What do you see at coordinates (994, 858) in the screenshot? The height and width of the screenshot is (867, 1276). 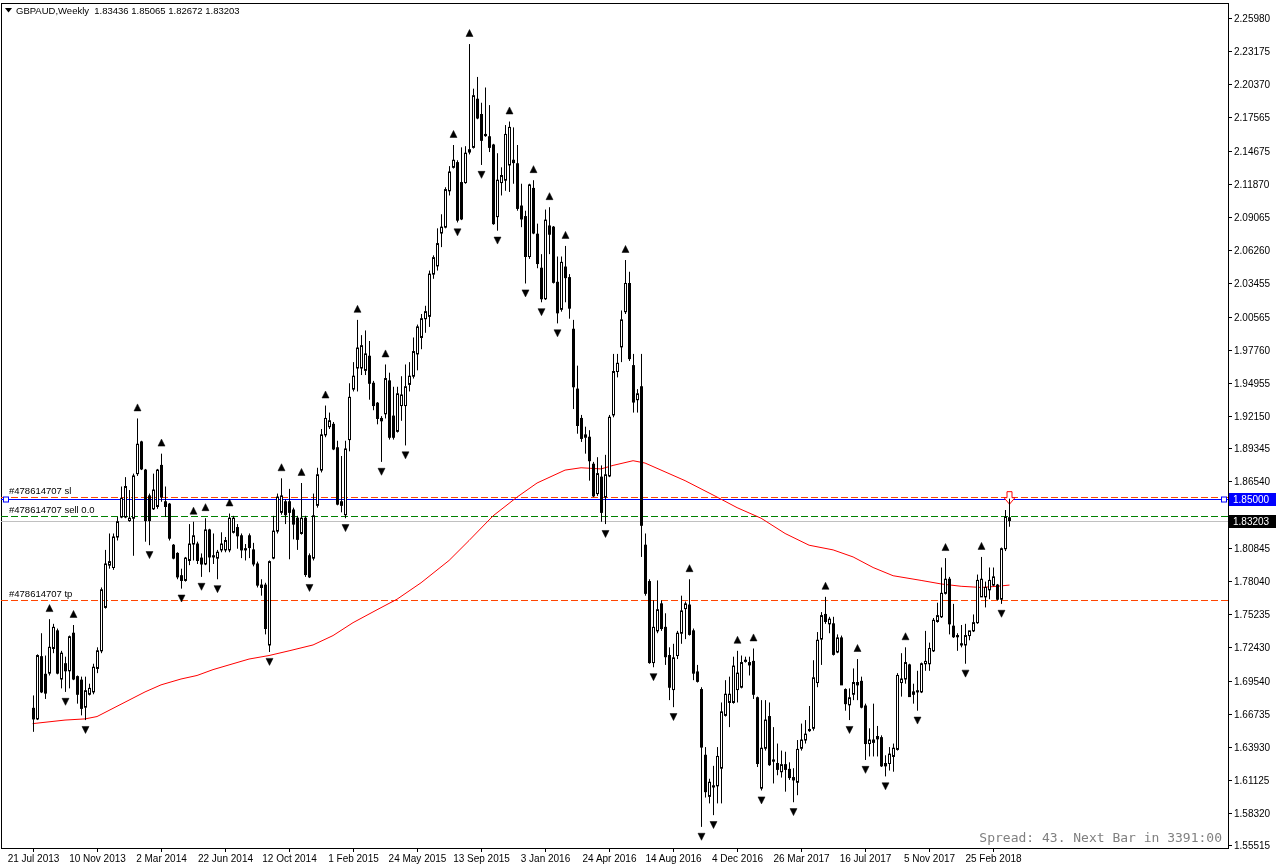 I see `x-tick-label: 25 Feb 2018` at bounding box center [994, 858].